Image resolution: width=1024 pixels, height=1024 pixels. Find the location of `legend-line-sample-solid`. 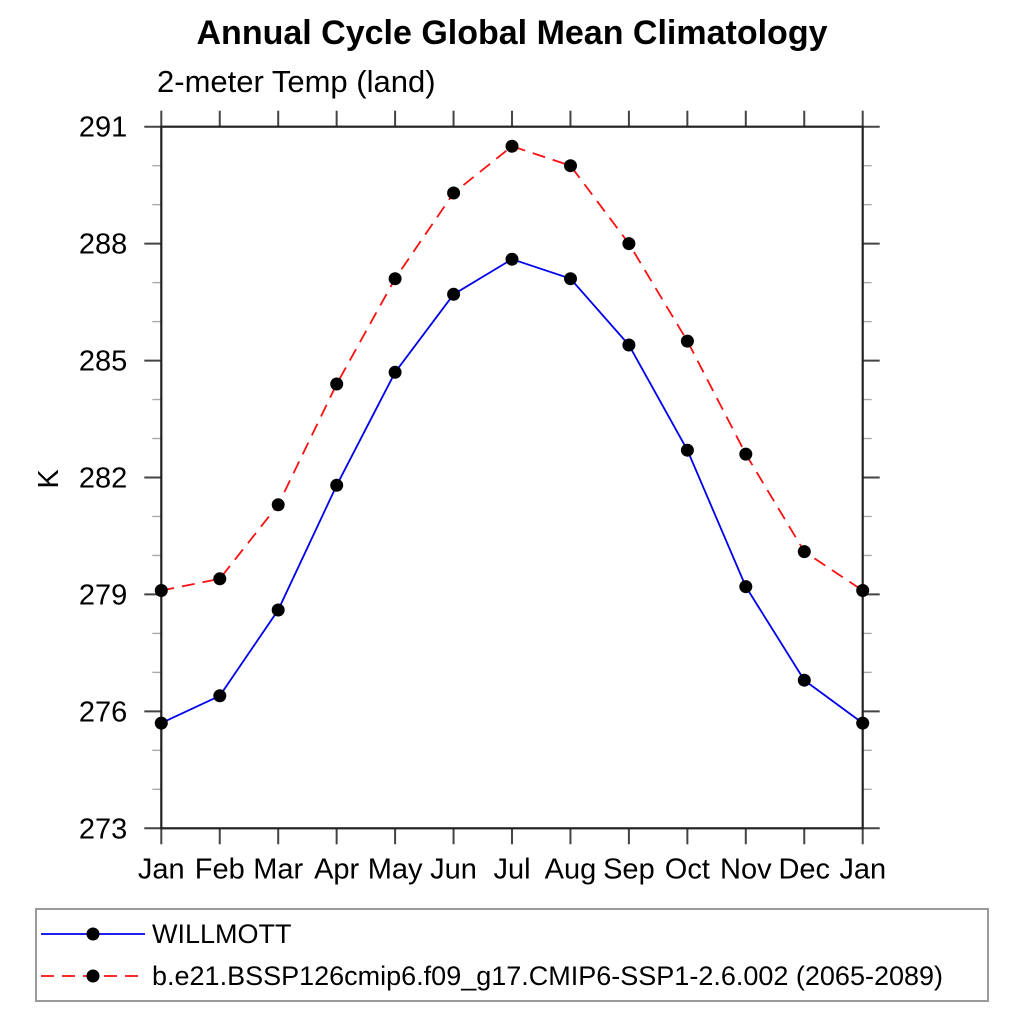

legend-line-sample-solid is located at coordinates (93, 934).